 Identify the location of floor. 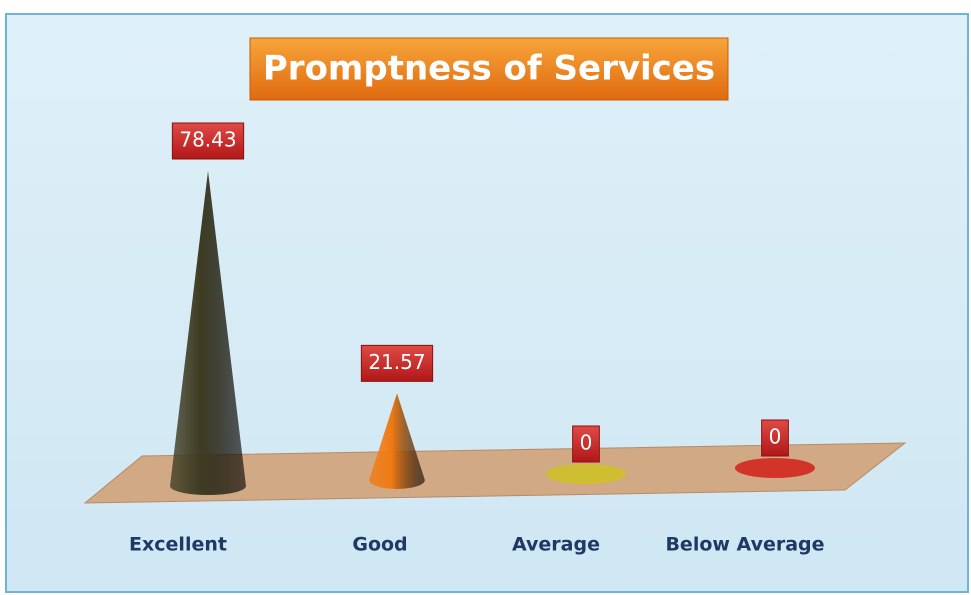
(495, 473).